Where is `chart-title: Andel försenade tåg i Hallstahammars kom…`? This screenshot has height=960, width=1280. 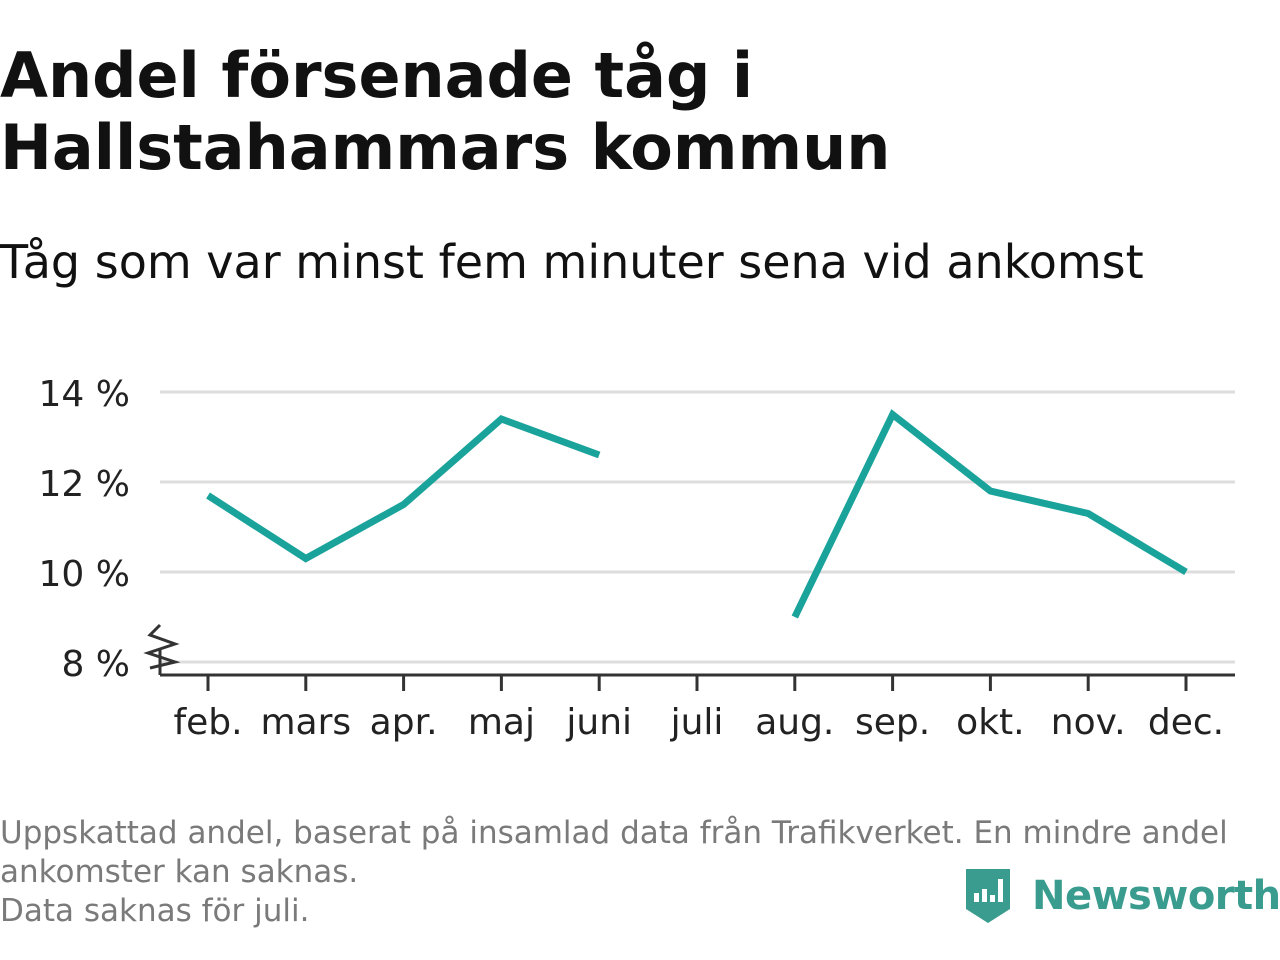
chart-title: Andel försenade tåg i Hallstahammars kom… is located at coordinates (445, 111).